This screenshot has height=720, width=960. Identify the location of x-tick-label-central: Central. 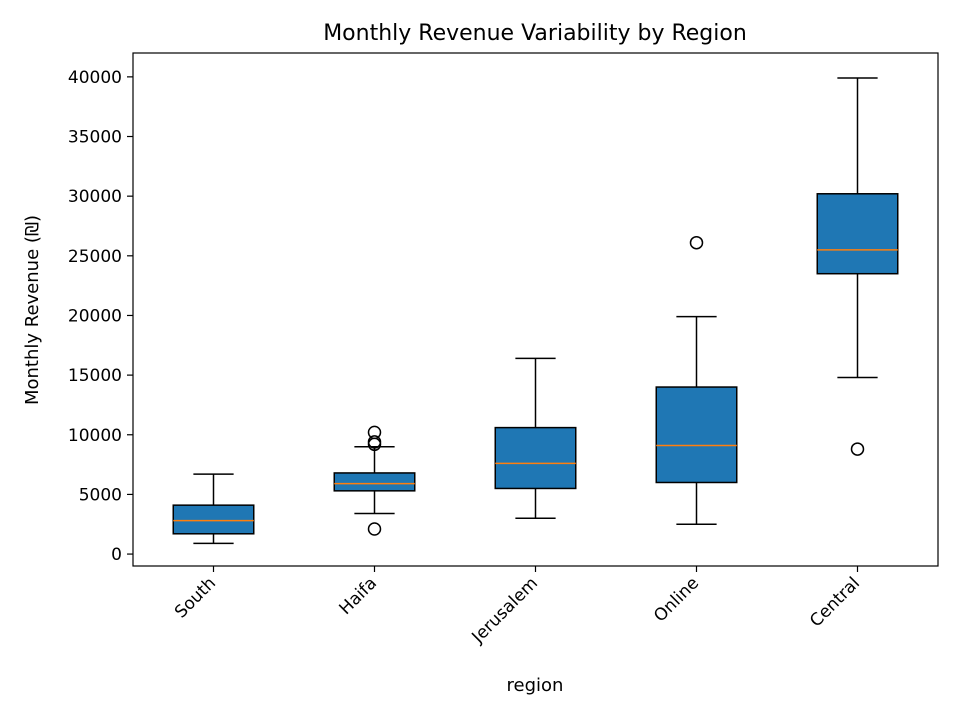
(835, 602).